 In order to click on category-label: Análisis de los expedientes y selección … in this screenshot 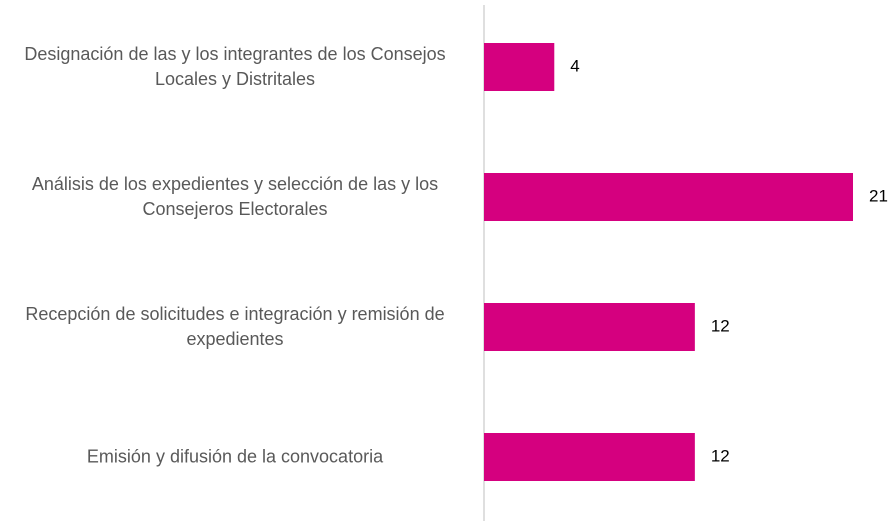, I will do `click(235, 196)`.